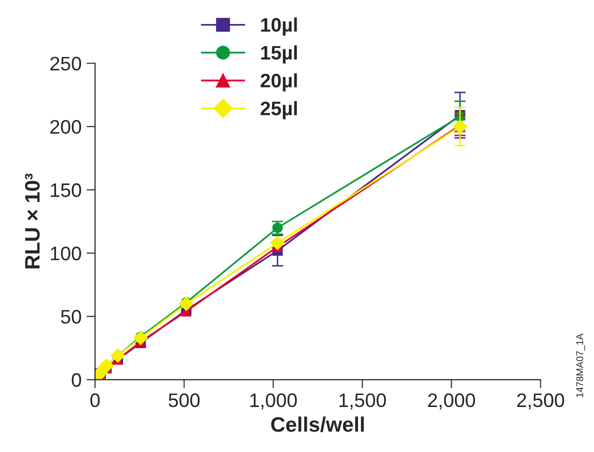  I want to click on y-tick-label: 150, so click(66, 190).